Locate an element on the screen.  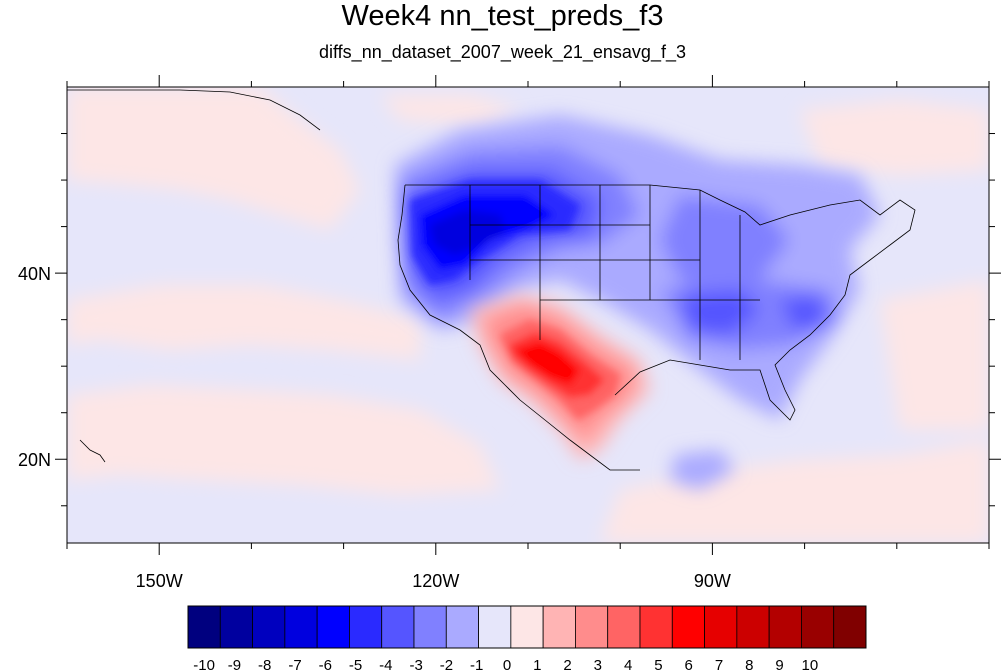
lon-label: 150W is located at coordinates (159, 581).